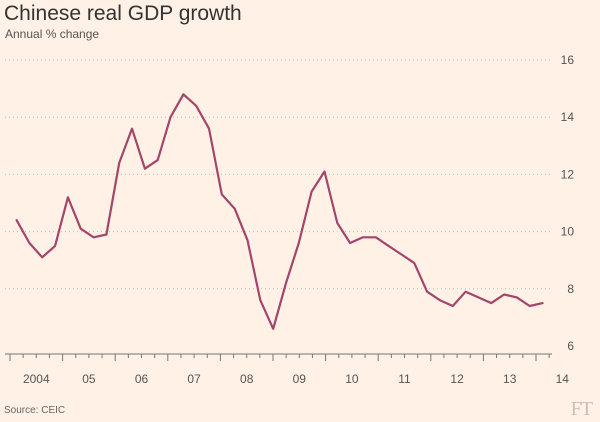  I want to click on source-note: Source: CEIC, so click(35, 410).